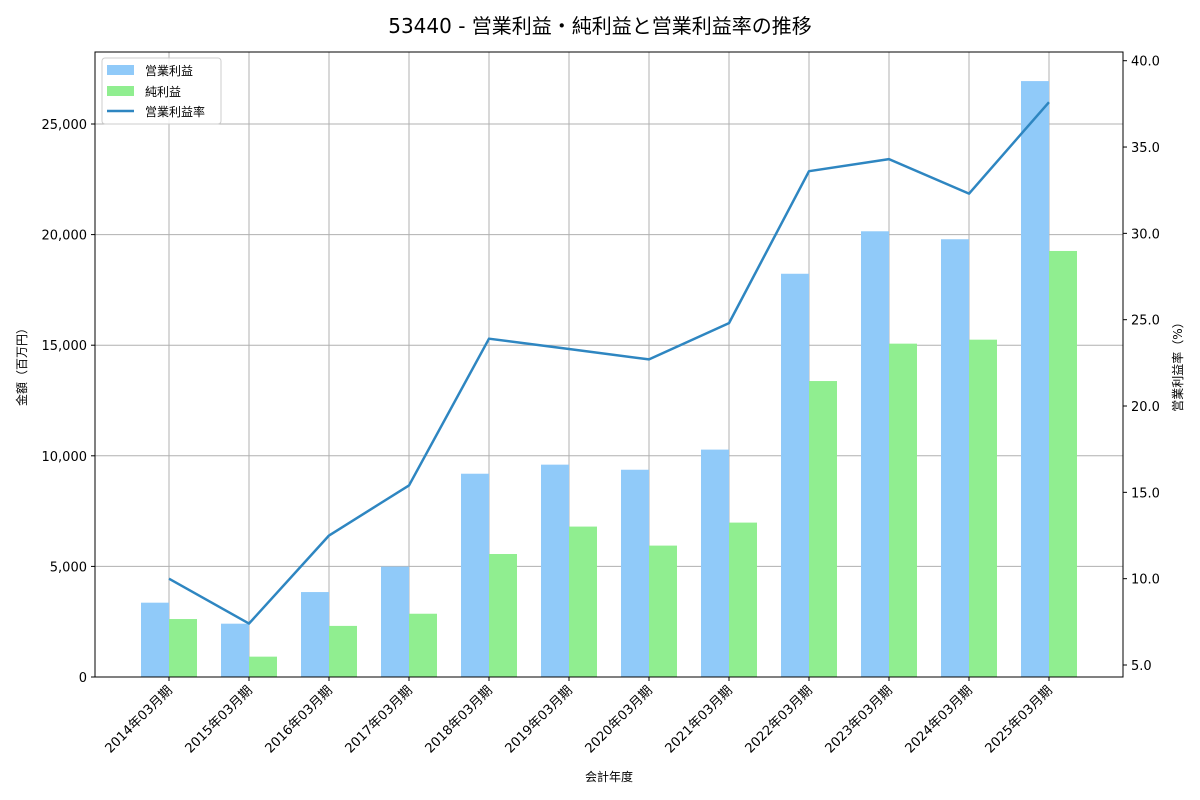 The width and height of the screenshot is (1200, 800). Describe the element at coordinates (459, 719) in the screenshot. I see `x-tick-label: 2018年03月期` at that location.